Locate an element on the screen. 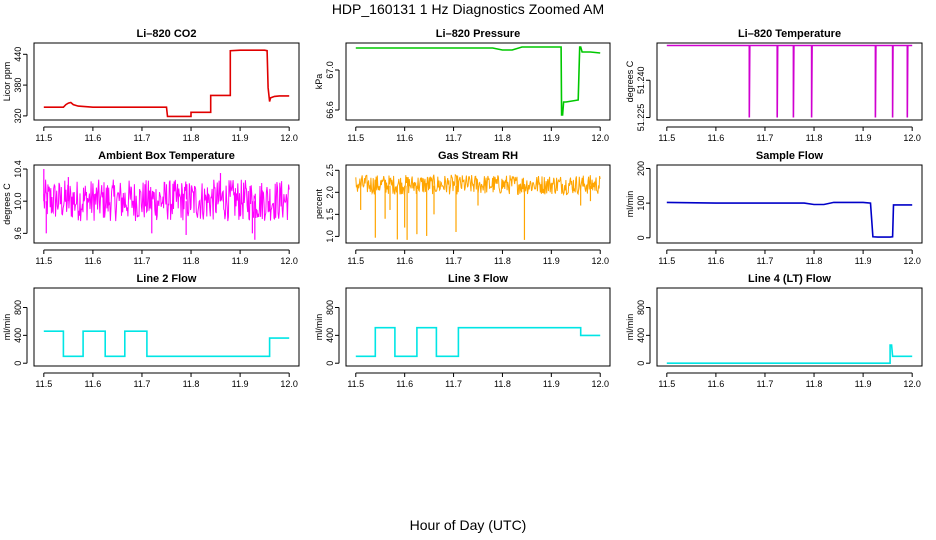 The height and width of the screenshot is (540, 936). y-axis-label: Licor ppm is located at coordinates (7, 82).